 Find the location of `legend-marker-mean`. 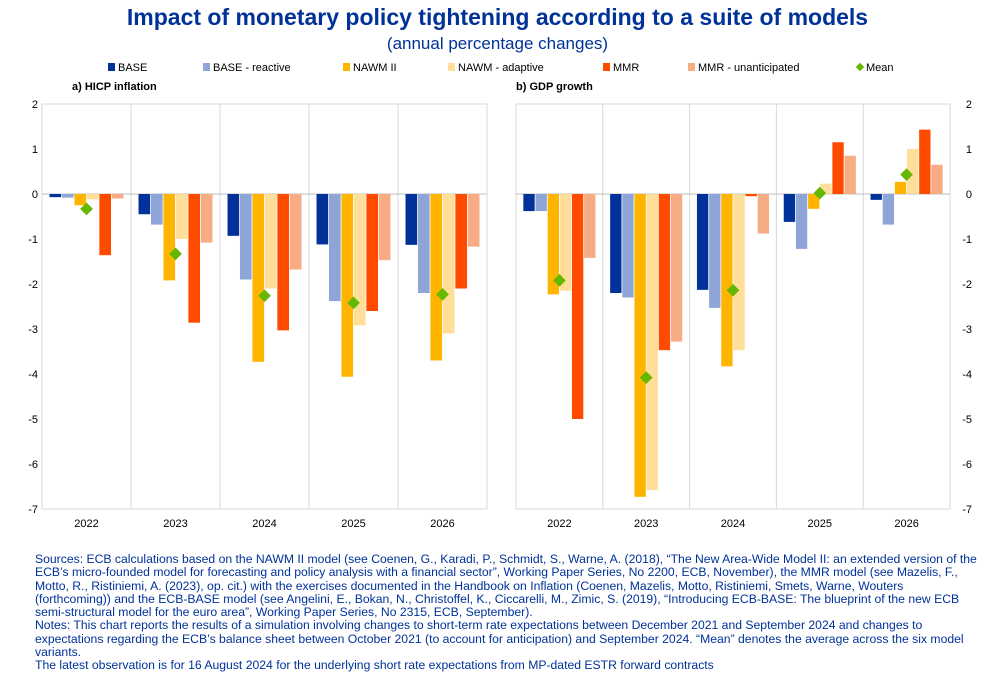

legend-marker-mean is located at coordinates (860, 67).